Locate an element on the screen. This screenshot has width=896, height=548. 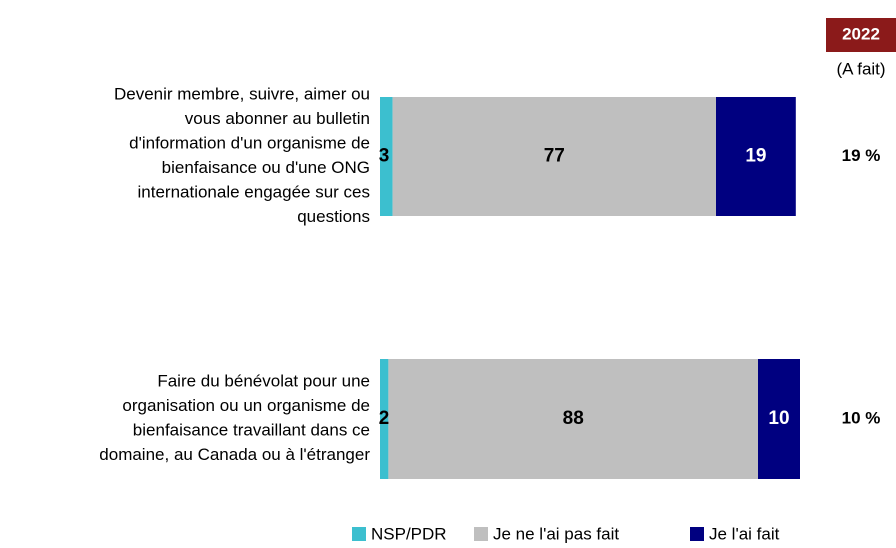
summary-title: 2022 is located at coordinates (861, 33).